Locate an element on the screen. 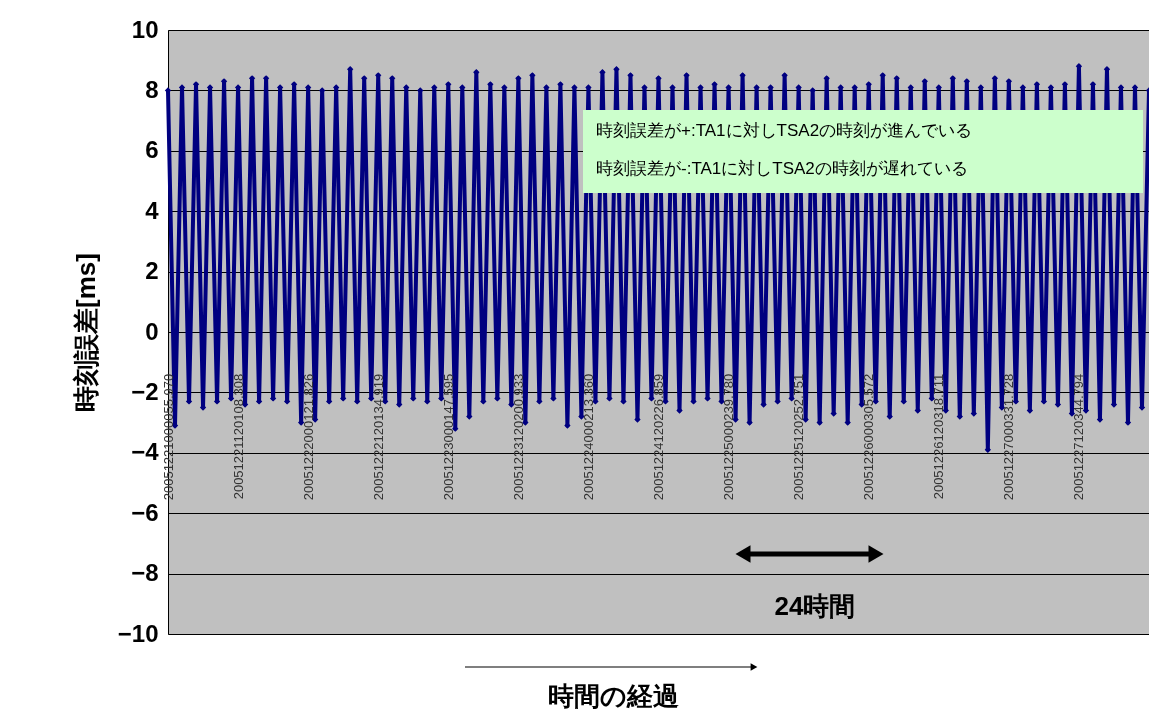  x-tick-label: 20051225000239.780 is located at coordinates (729, 437).